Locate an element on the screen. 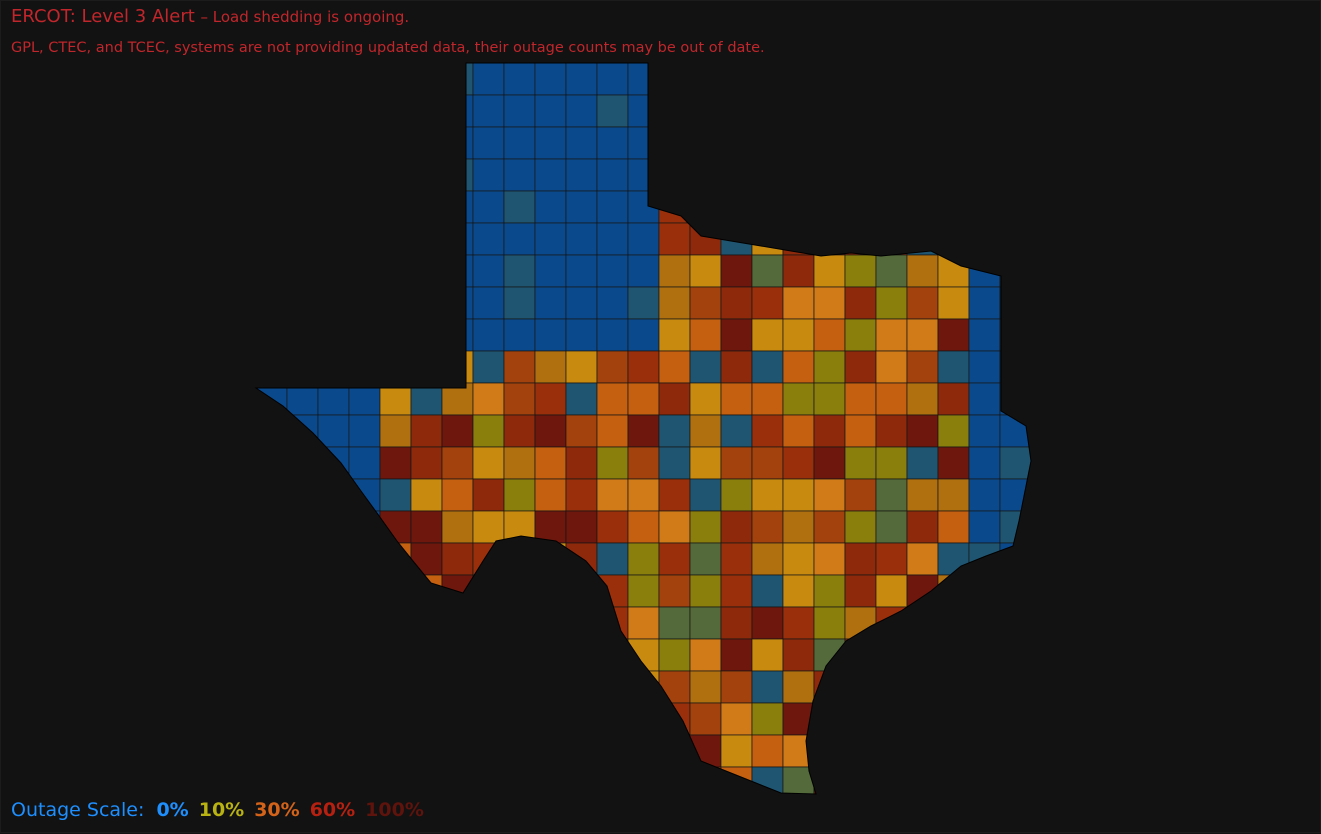  alert-detail: – Load shedding is ongoing. is located at coordinates (305, 17).